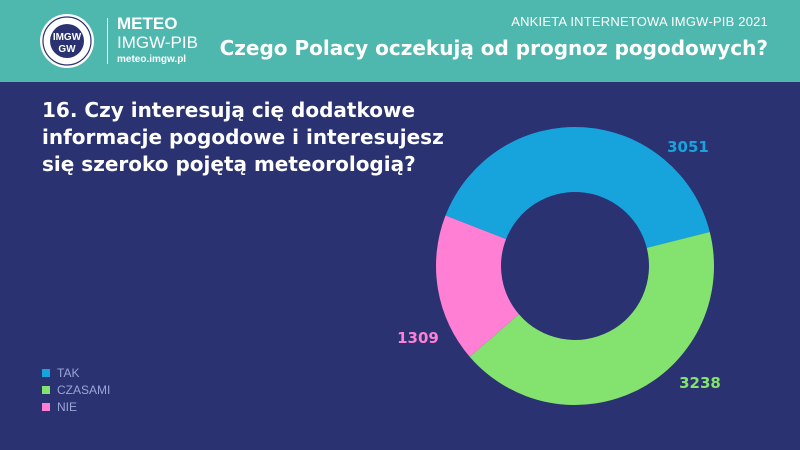 This screenshot has height=450, width=800. What do you see at coordinates (84, 389) in the screenshot?
I see `legend-label-czasami: CZASAMI` at bounding box center [84, 389].